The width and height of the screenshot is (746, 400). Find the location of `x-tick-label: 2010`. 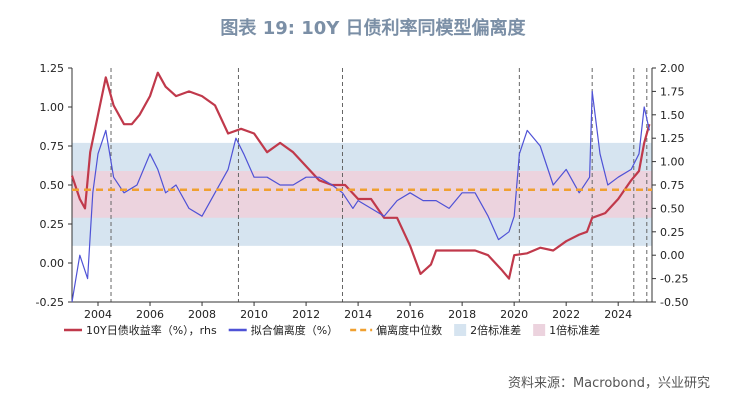

x-tick-label: 2010 is located at coordinates (254, 314).